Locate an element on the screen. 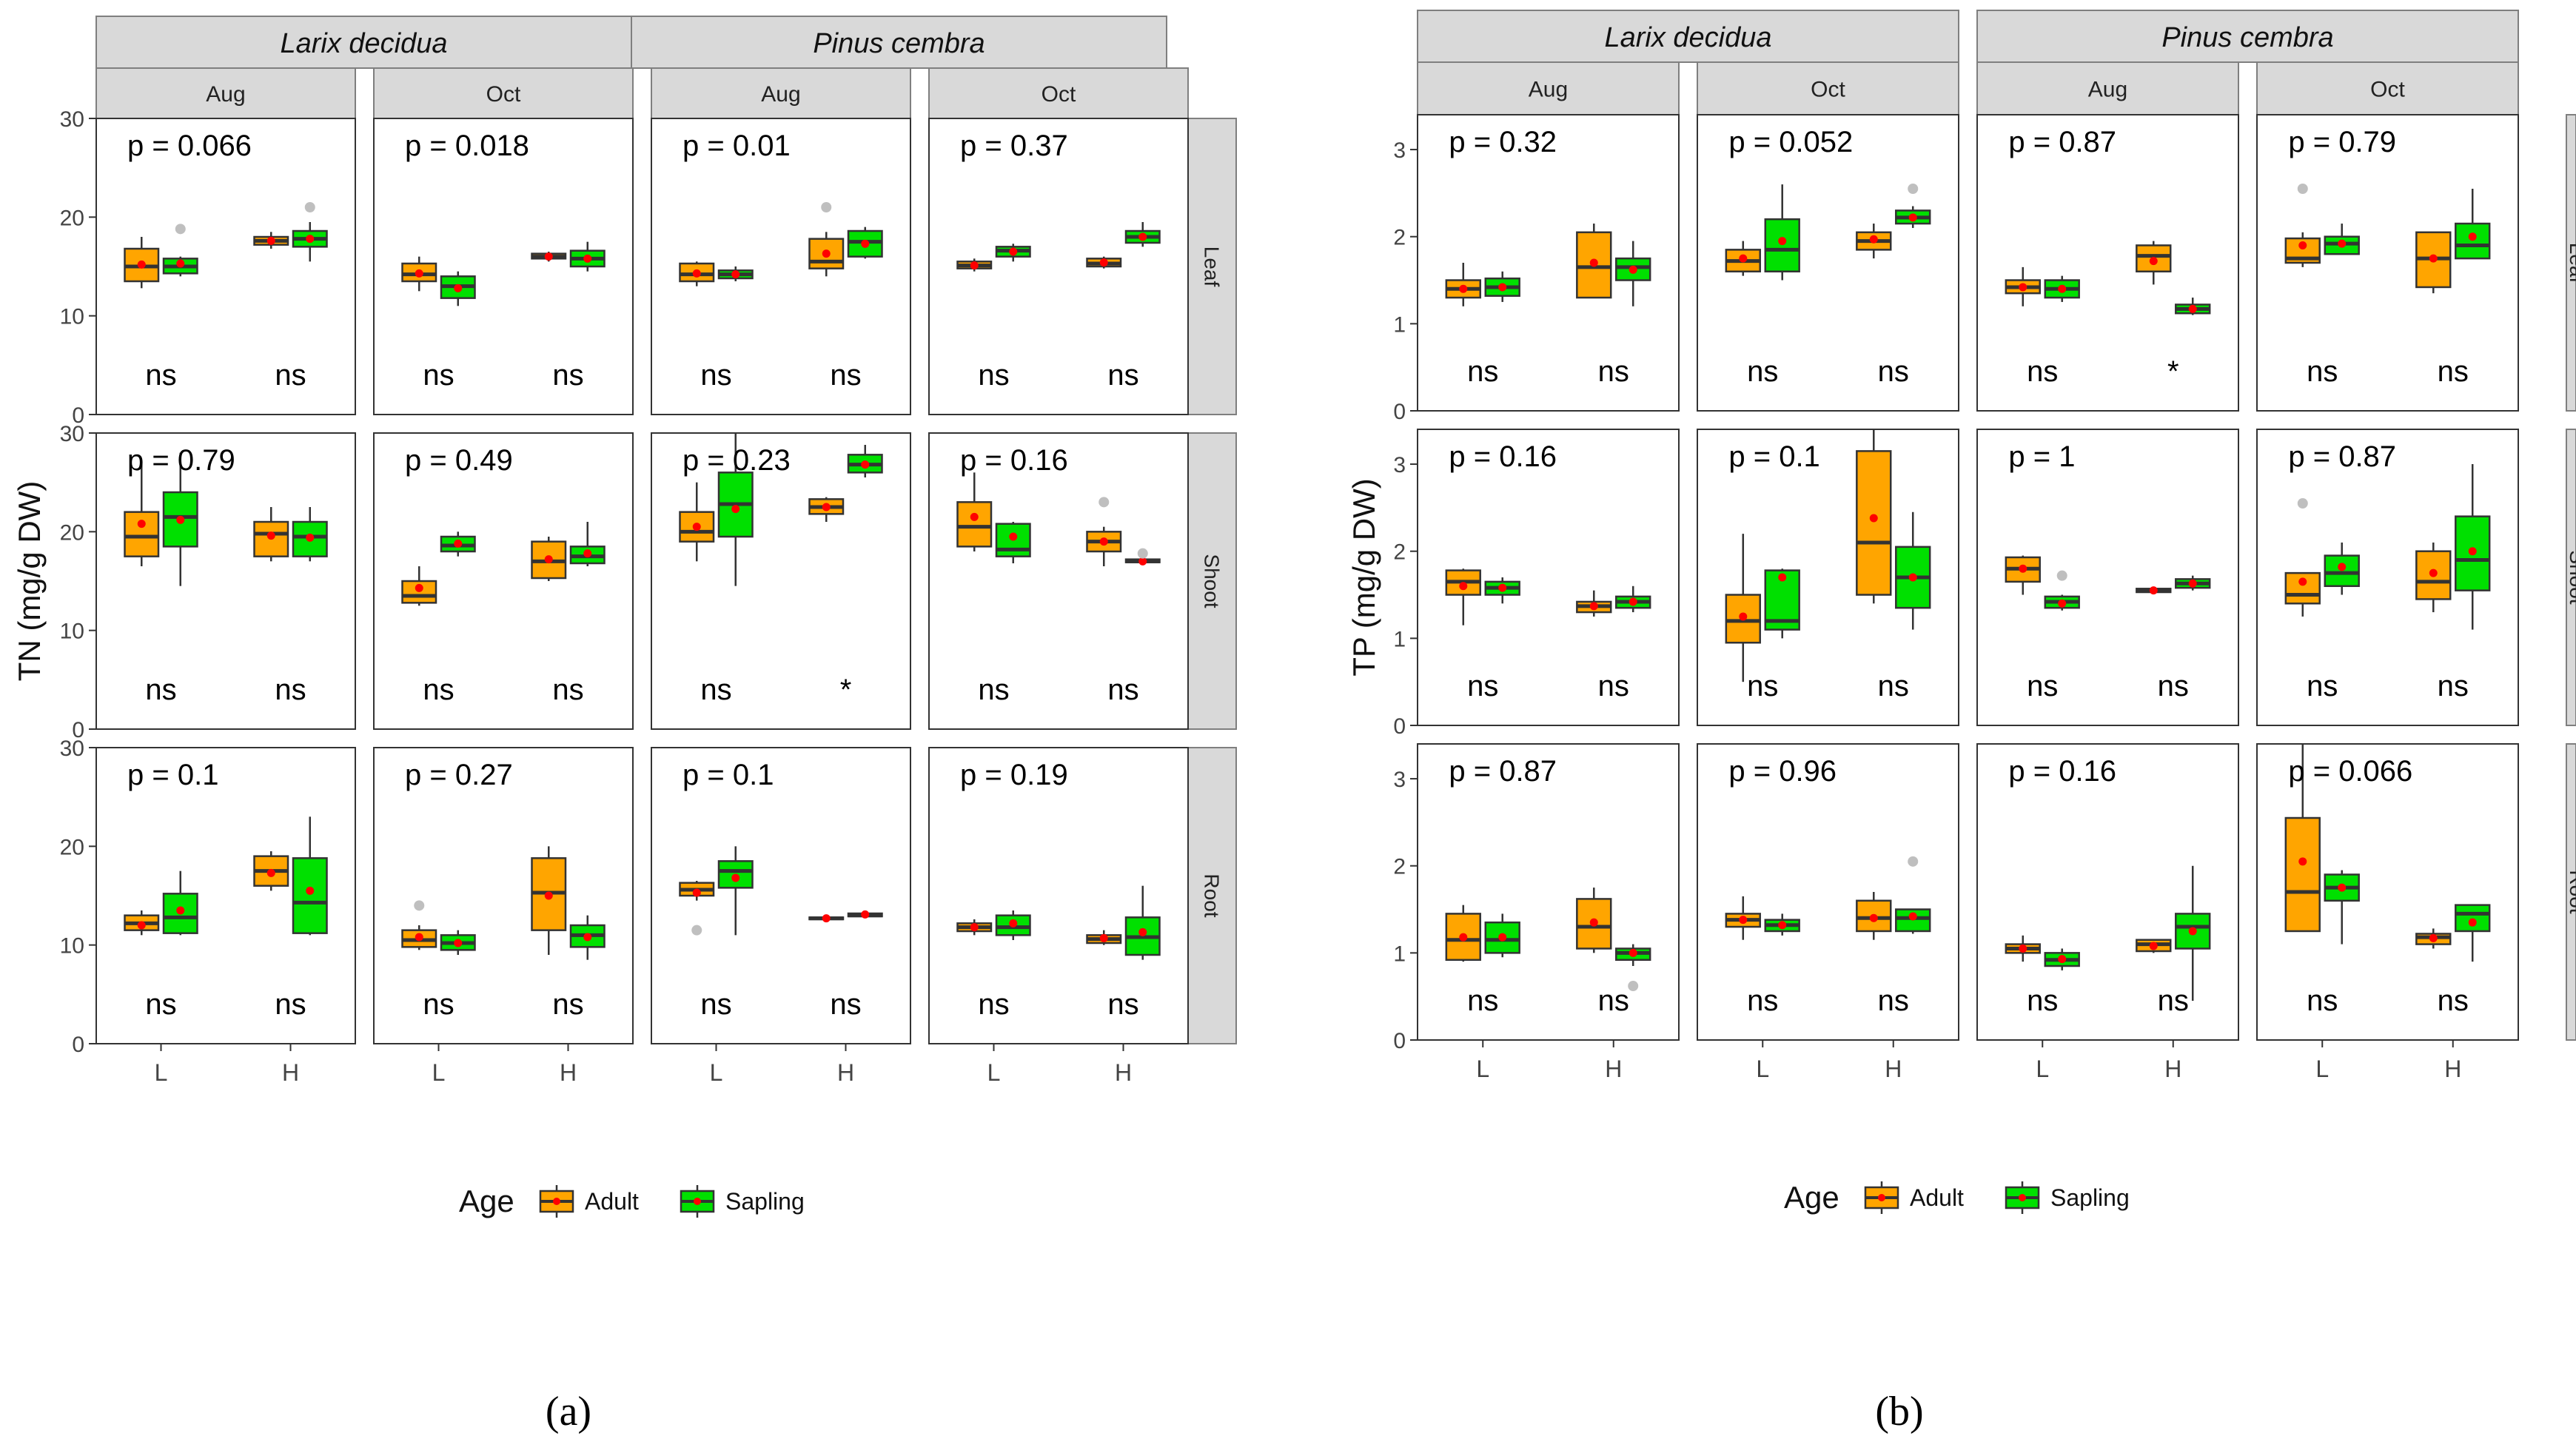 This screenshot has width=2576, height=1456. p-value-label: p = 0.16 is located at coordinates (1503, 456).